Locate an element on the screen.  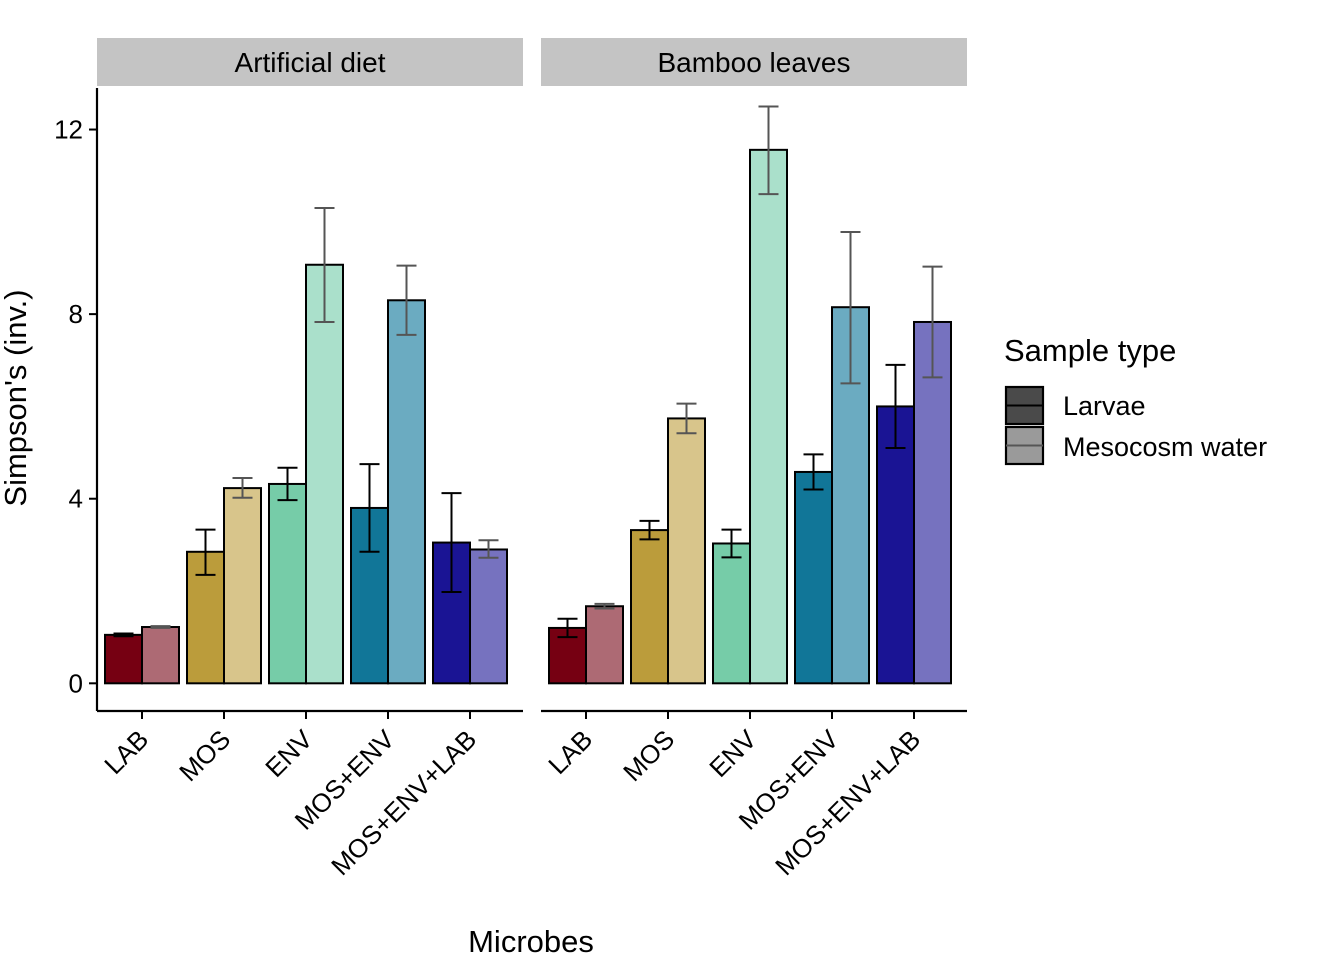
bar-mos-env-lab-larvae is located at coordinates (895, 545).